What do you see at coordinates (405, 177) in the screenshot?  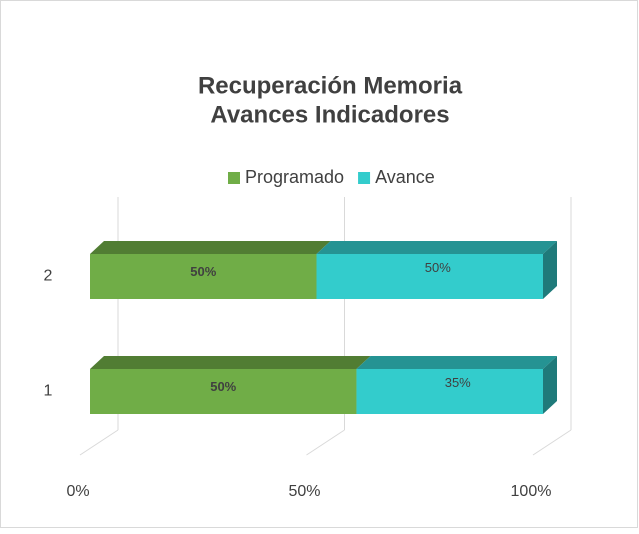 I see `legend-label: Avance` at bounding box center [405, 177].